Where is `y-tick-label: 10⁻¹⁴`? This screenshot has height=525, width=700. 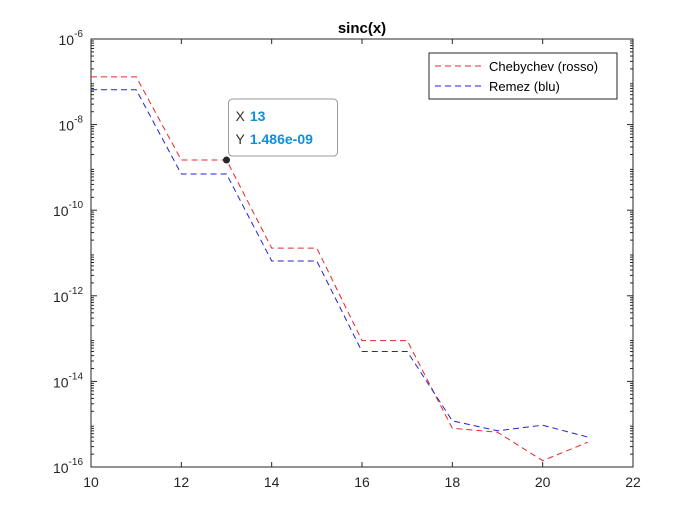 y-tick-label: 10⁻¹⁴ is located at coordinates (68, 380).